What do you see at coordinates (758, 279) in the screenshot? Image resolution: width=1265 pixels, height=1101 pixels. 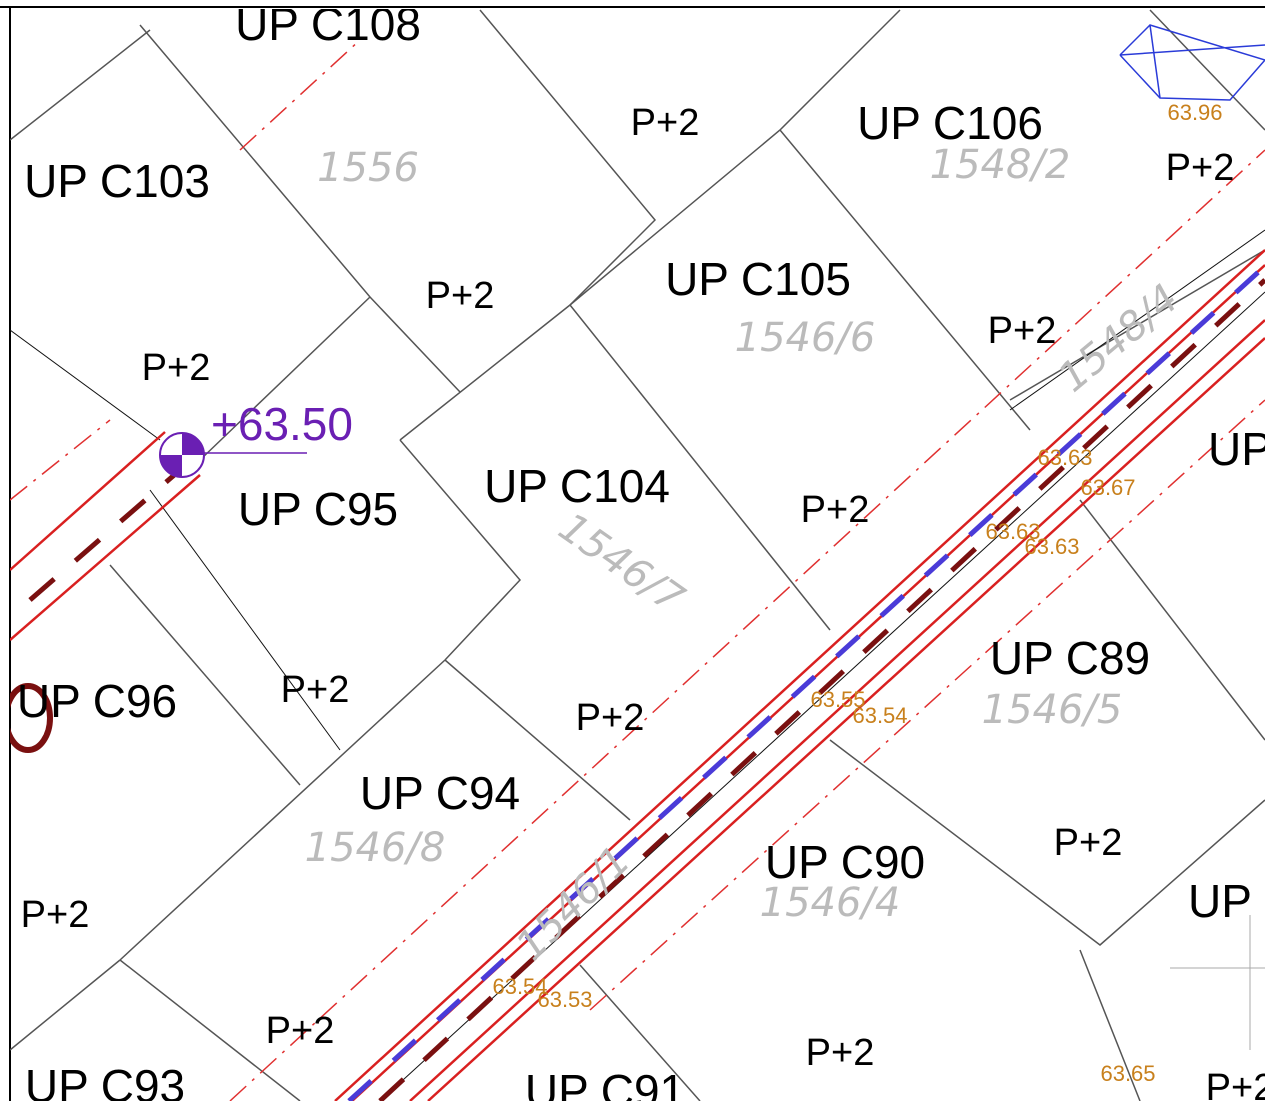 I see `parcel-label: UP C105` at bounding box center [758, 279].